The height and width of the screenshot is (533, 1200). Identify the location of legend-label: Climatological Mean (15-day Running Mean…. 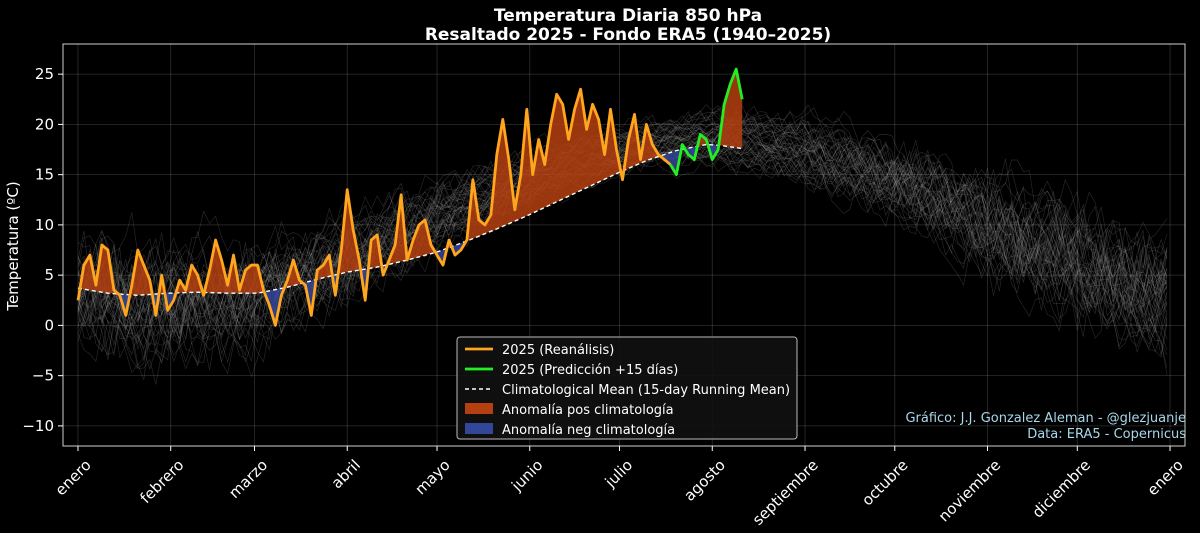
(646, 390).